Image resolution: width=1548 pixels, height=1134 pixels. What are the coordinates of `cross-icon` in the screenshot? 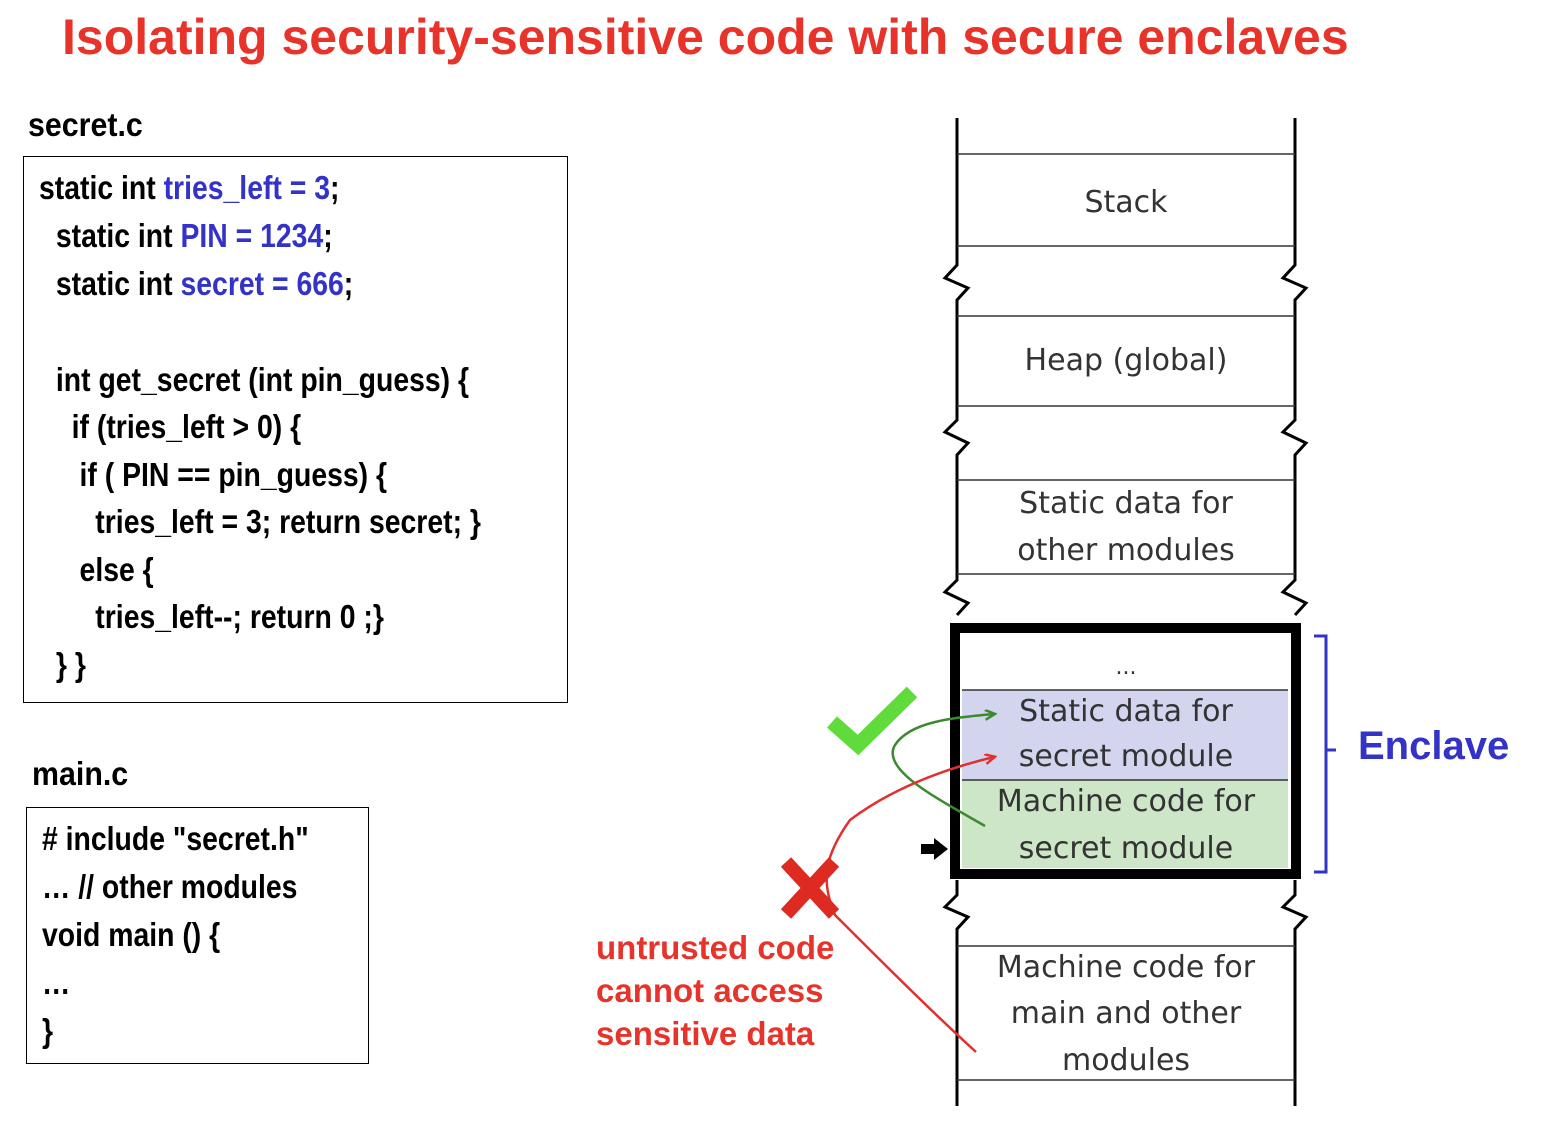 It's located at (810, 888).